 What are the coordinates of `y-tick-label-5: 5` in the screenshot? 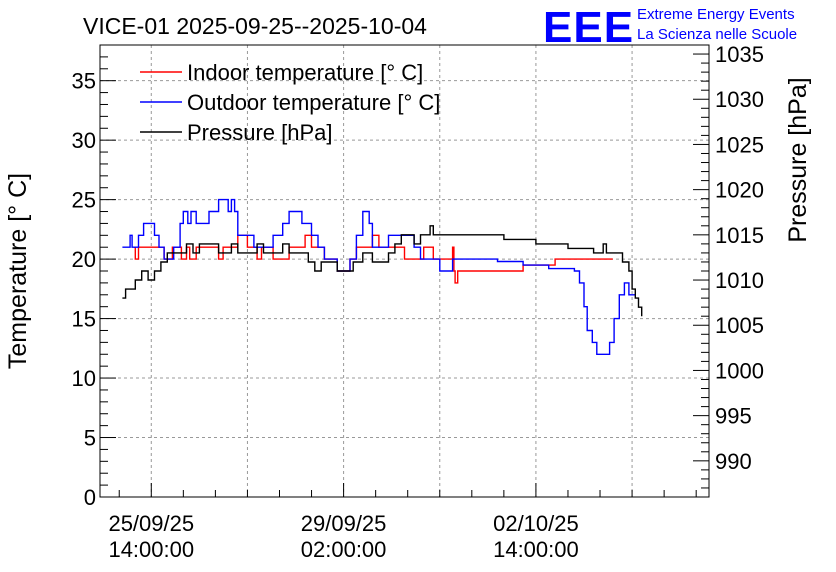 It's located at (90, 438).